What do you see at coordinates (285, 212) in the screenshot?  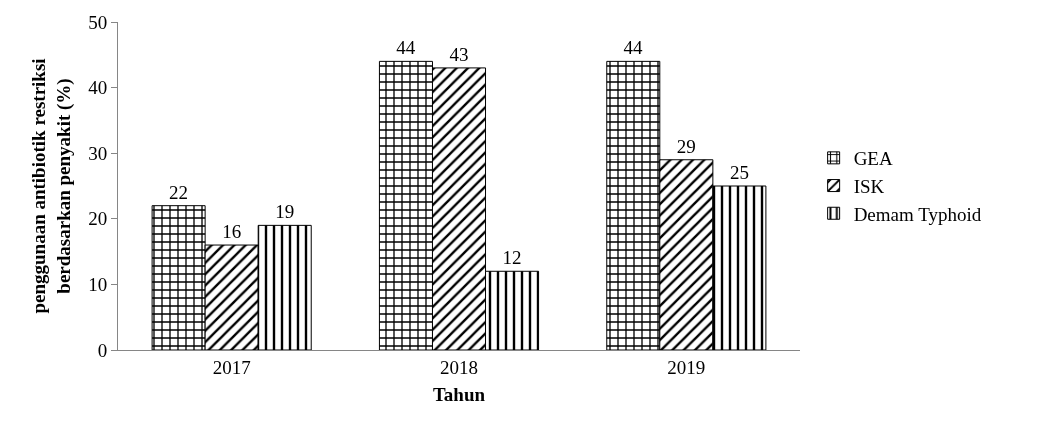 I see `data-label: 19` at bounding box center [285, 212].